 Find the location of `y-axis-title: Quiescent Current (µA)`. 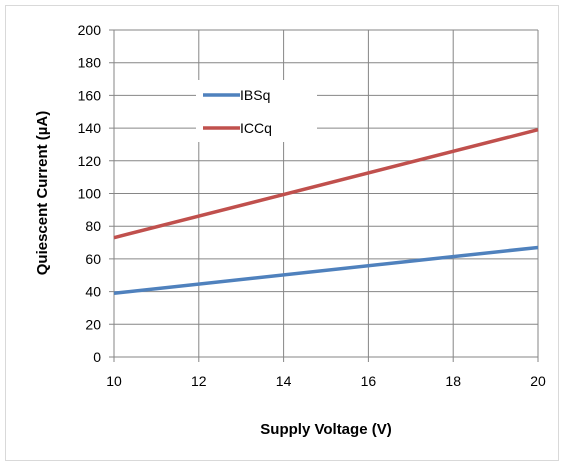

y-axis-title: Quiescent Current (µA) is located at coordinates (42, 193).